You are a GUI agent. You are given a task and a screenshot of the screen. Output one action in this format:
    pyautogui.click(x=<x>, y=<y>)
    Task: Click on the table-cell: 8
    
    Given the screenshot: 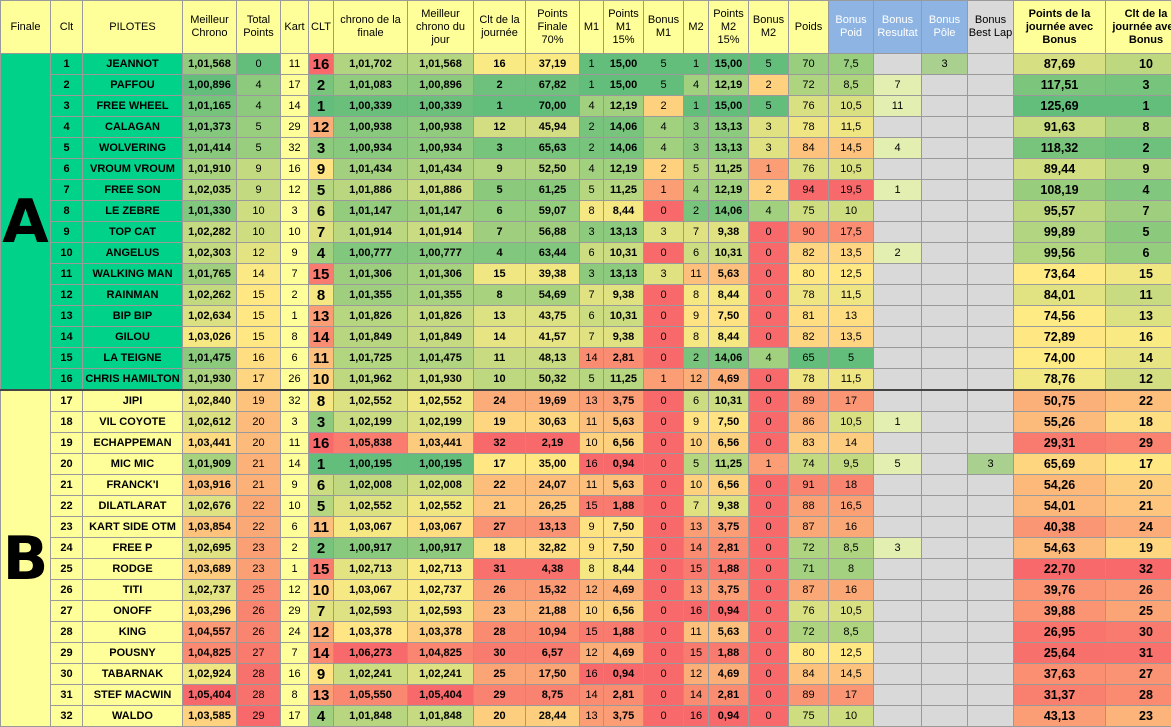 What is the action you would take?
    pyautogui.click(x=499, y=295)
    